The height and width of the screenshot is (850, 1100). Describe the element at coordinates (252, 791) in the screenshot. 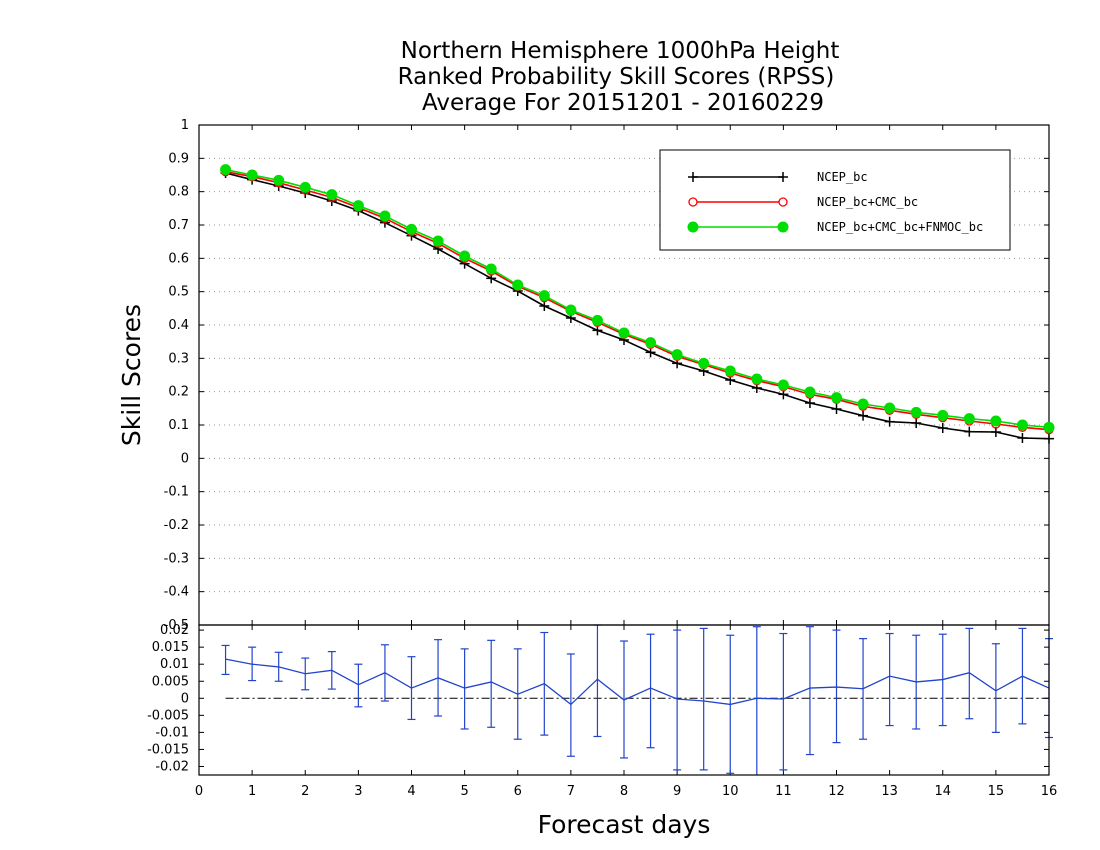

I see `x-tick-label: 1` at that location.